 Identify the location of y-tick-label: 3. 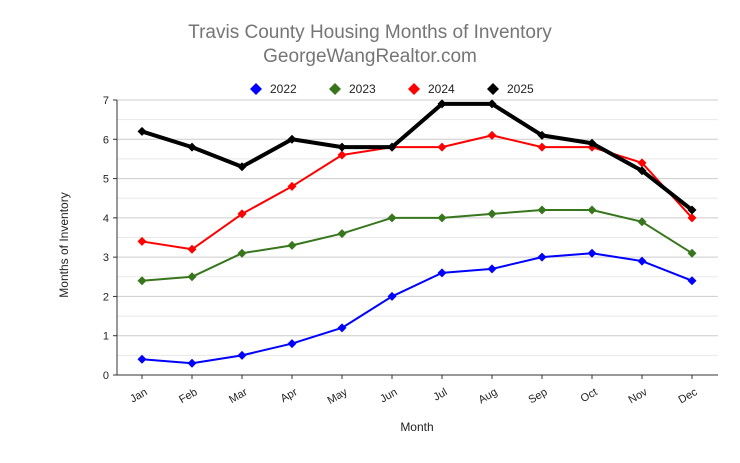
(106, 258).